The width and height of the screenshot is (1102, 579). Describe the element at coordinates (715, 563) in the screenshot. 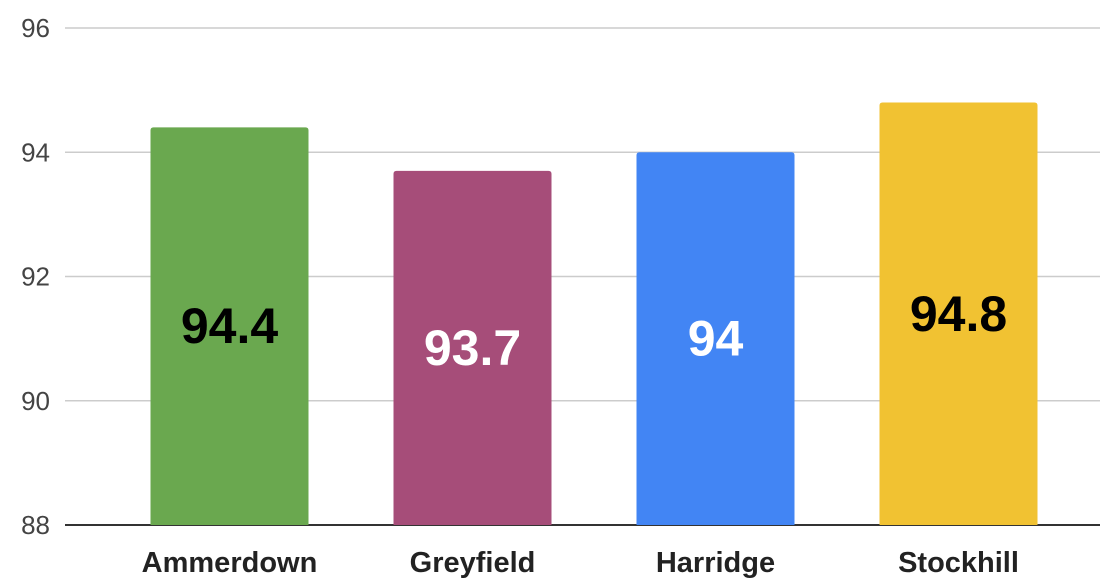

I see `category-label-harridge: Harridge` at that location.